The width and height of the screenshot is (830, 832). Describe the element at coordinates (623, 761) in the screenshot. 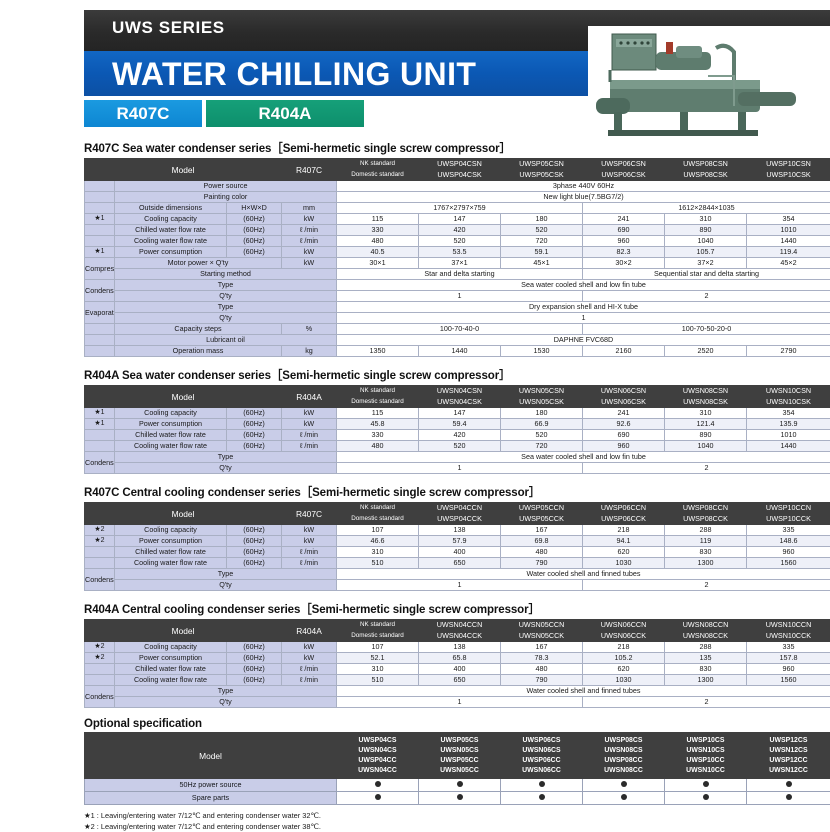

I see `optional-model: UWSP08CC` at that location.